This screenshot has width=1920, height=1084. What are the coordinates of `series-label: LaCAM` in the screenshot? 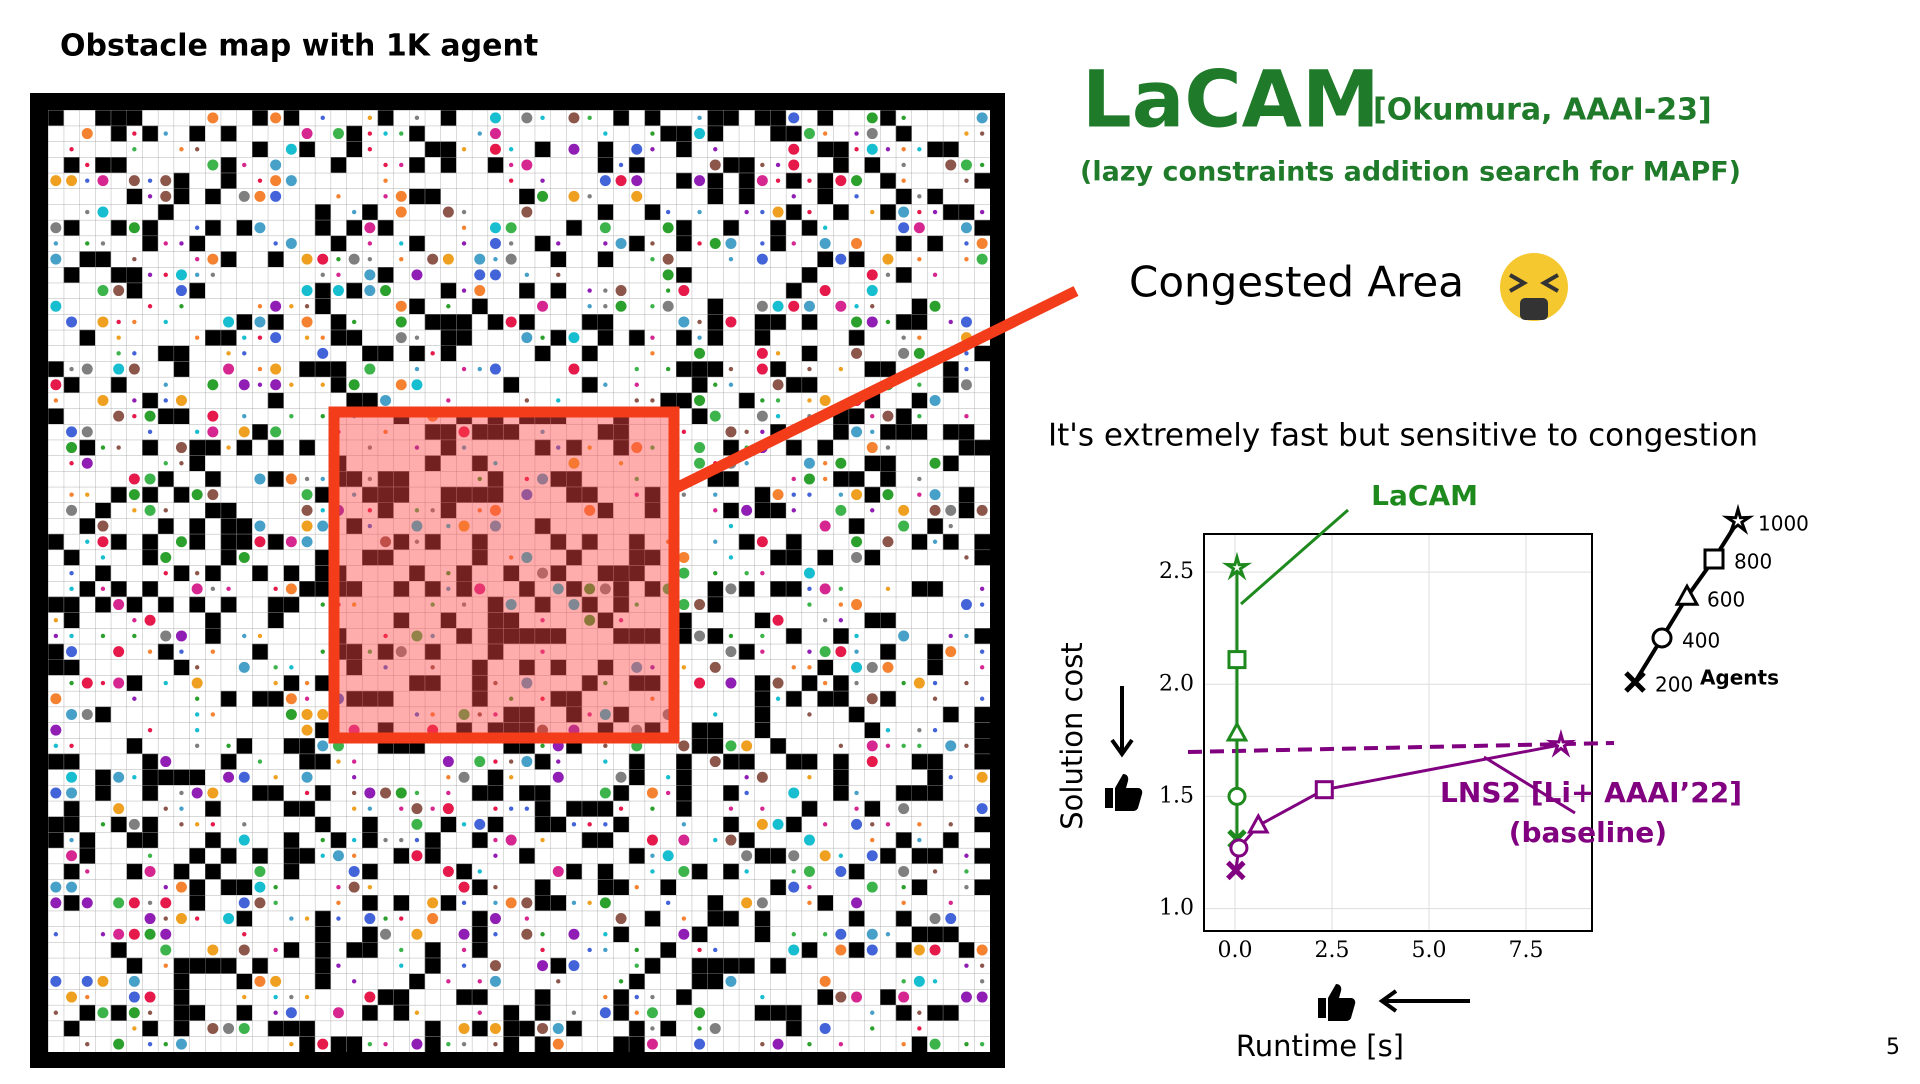 It's located at (1424, 495).